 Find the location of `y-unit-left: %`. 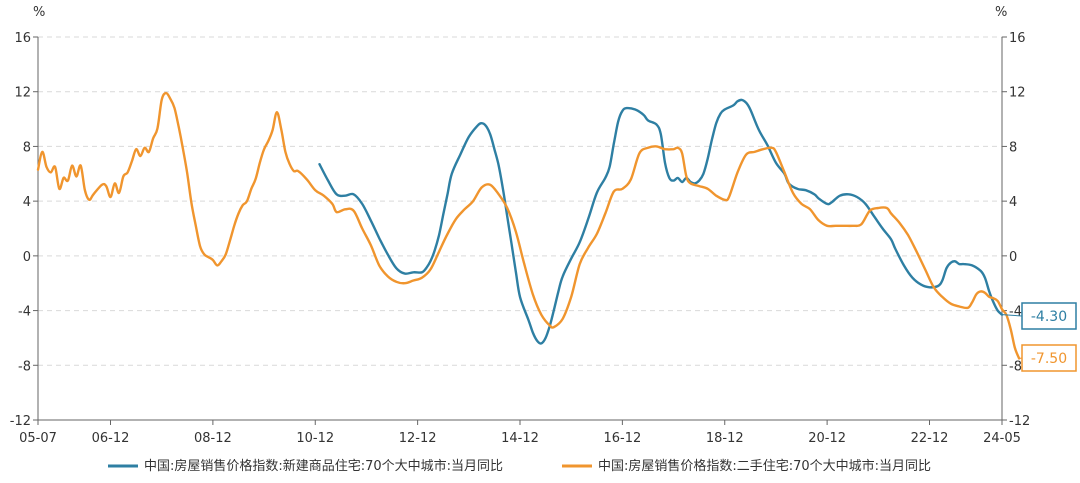

y-unit-left: % is located at coordinates (39, 12).